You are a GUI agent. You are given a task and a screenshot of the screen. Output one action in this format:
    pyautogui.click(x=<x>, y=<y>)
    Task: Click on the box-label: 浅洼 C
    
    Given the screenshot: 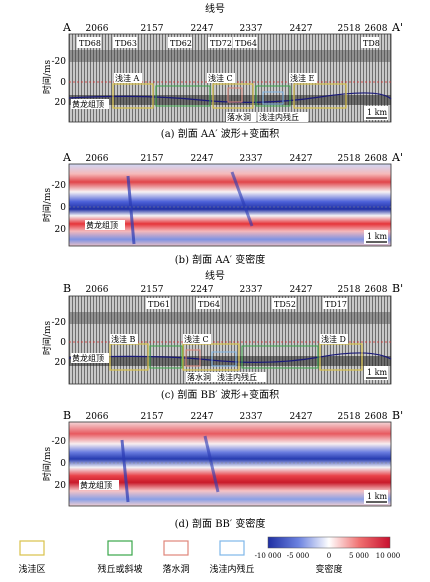 What is the action you would take?
    pyautogui.click(x=196, y=339)
    